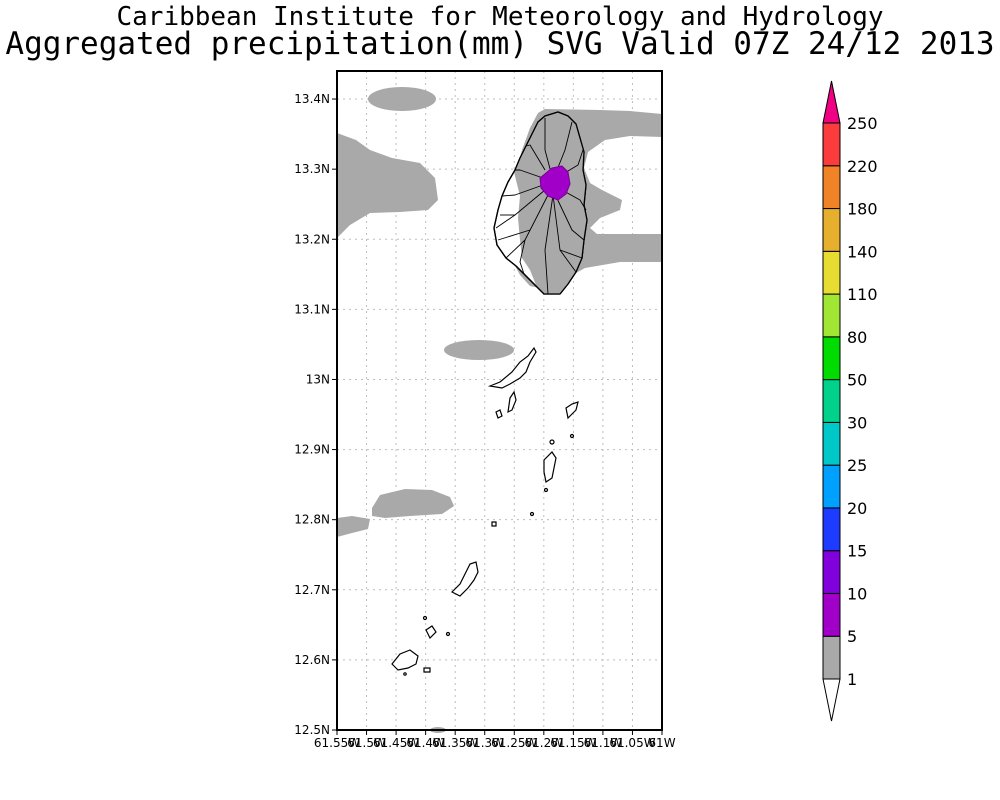 The width and height of the screenshot is (1000, 800). Describe the element at coordinates (312, 169) in the screenshot. I see `y-tick-label: 13.3N` at that location.